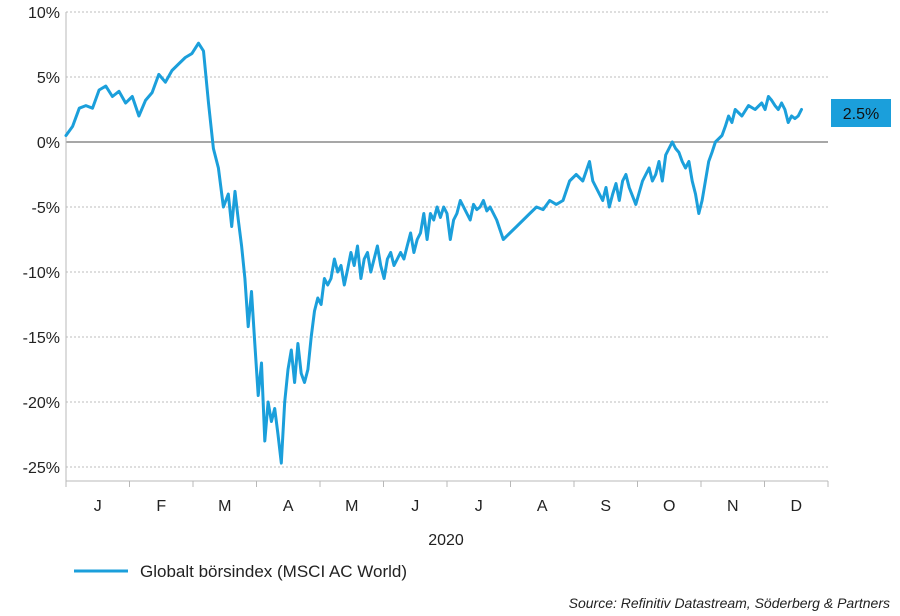  I want to click on end-value-label-text: 2.5%, so click(861, 114).